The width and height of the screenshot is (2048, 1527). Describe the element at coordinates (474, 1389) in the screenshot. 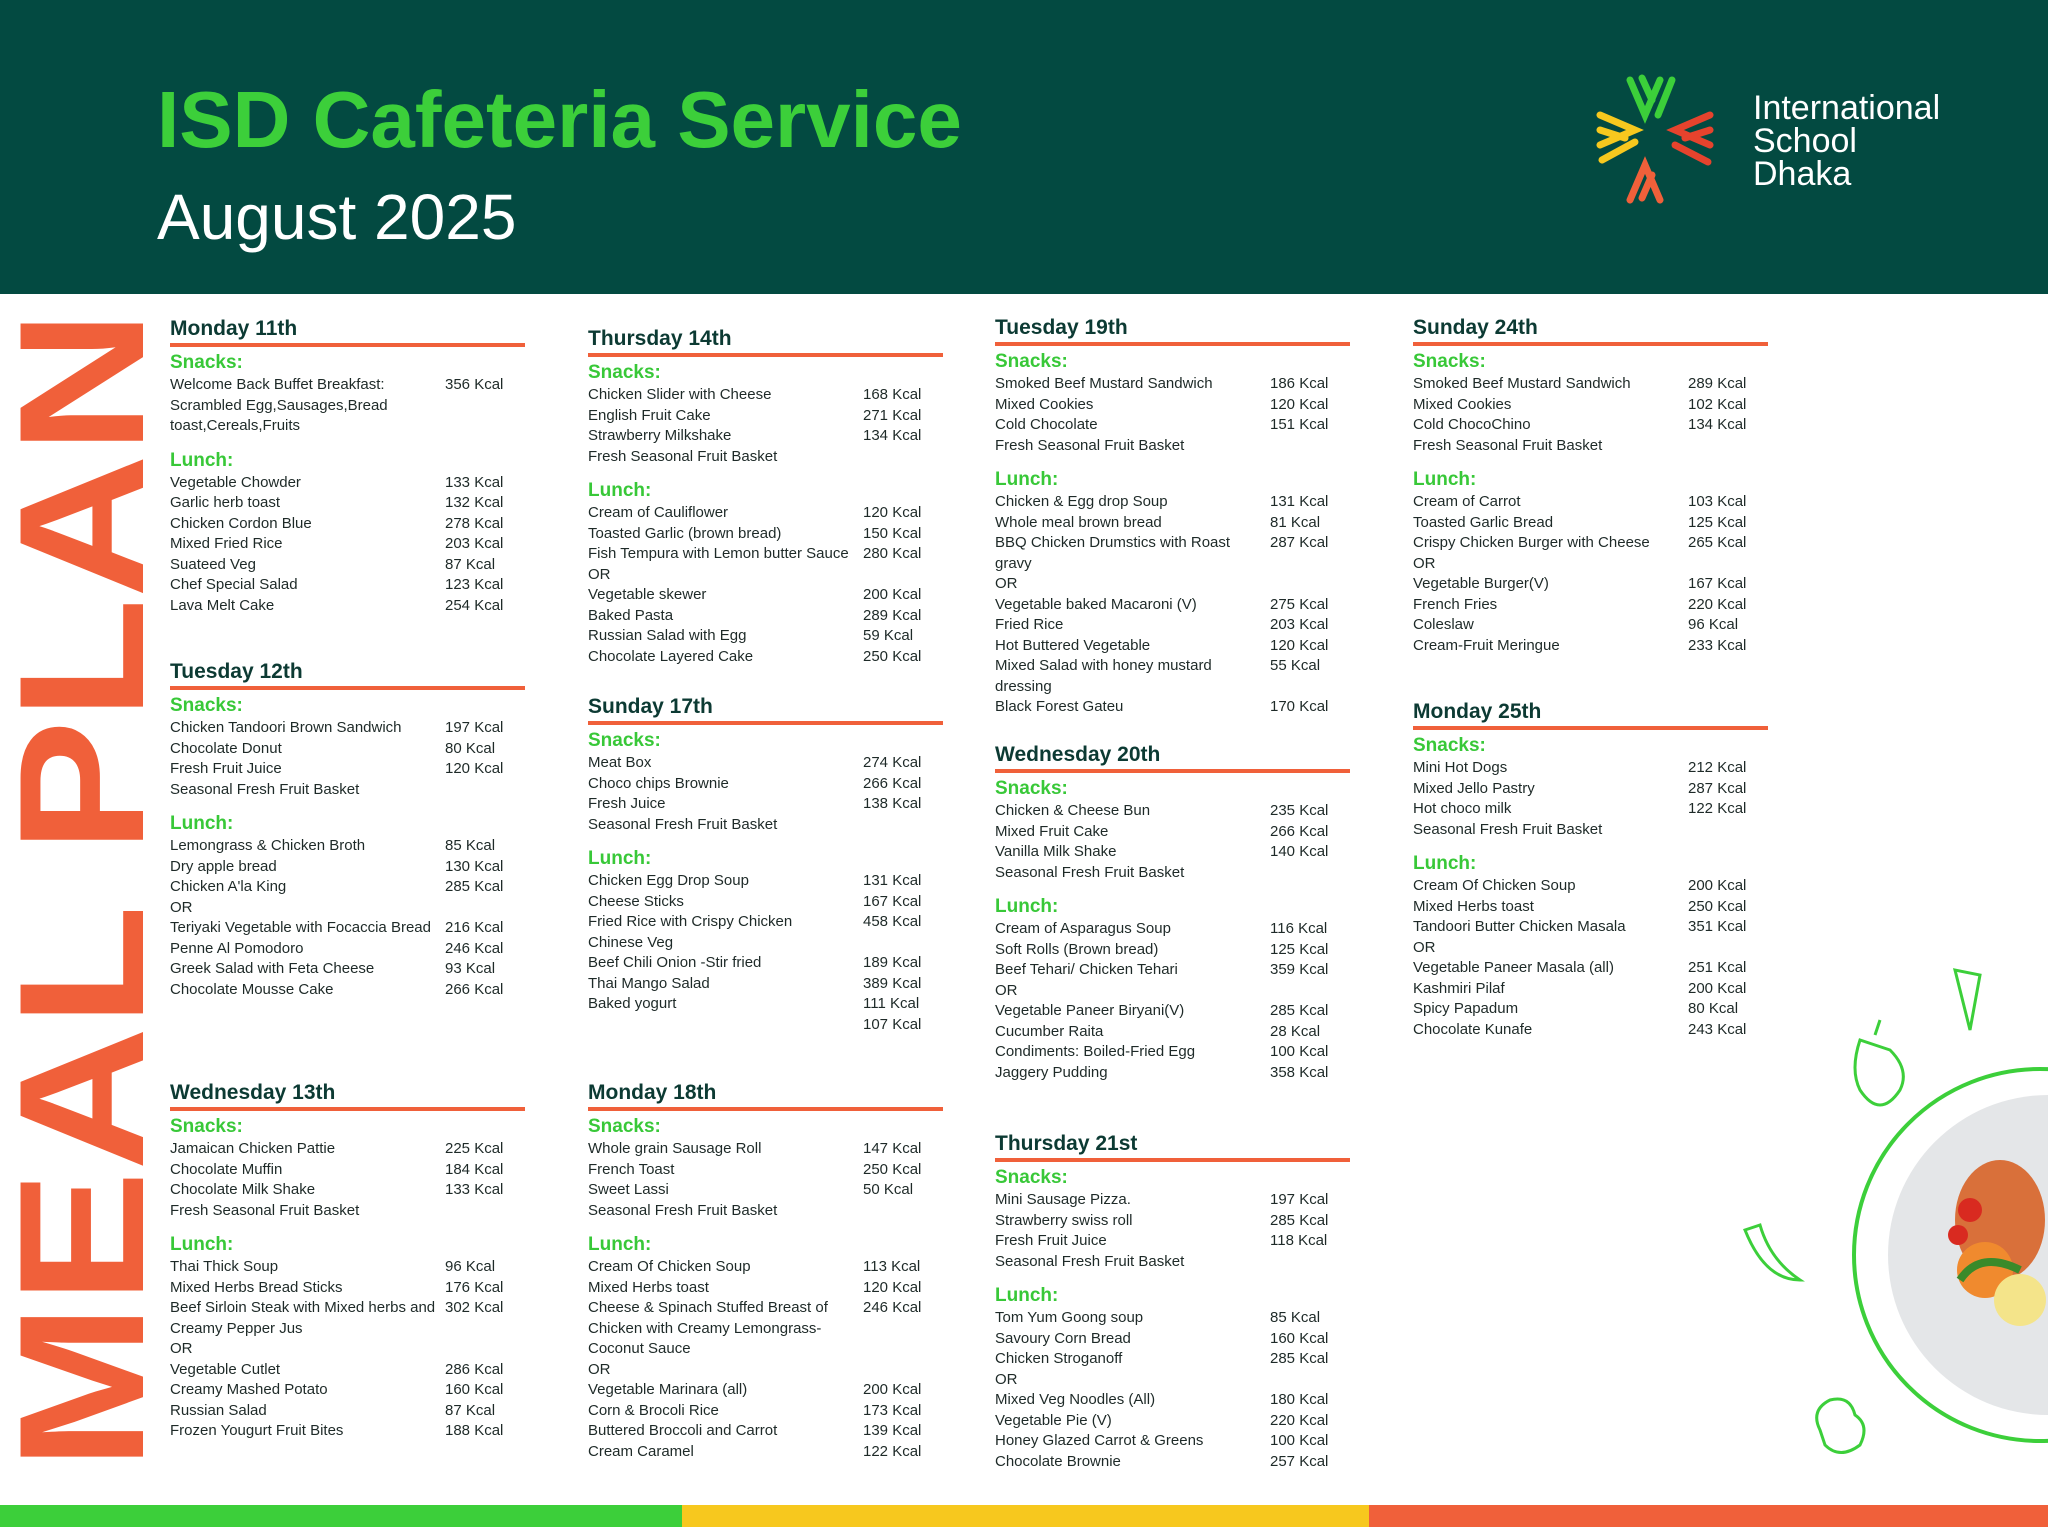

I see `menu-kcal: 160 Kcal` at that location.